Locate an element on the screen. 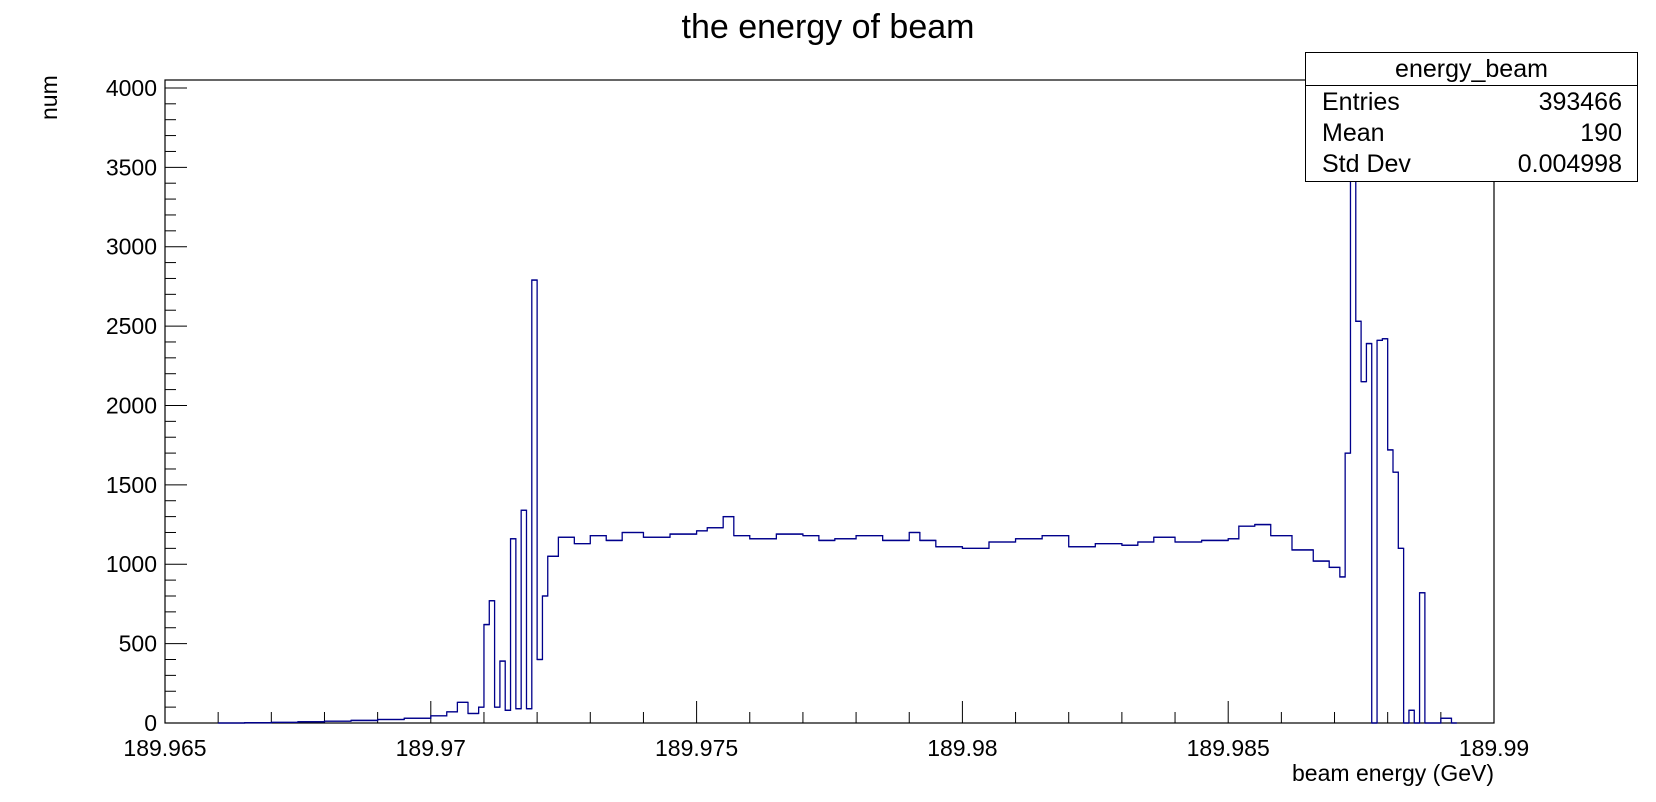  stats-label: Std Dev is located at coordinates (1366, 164).